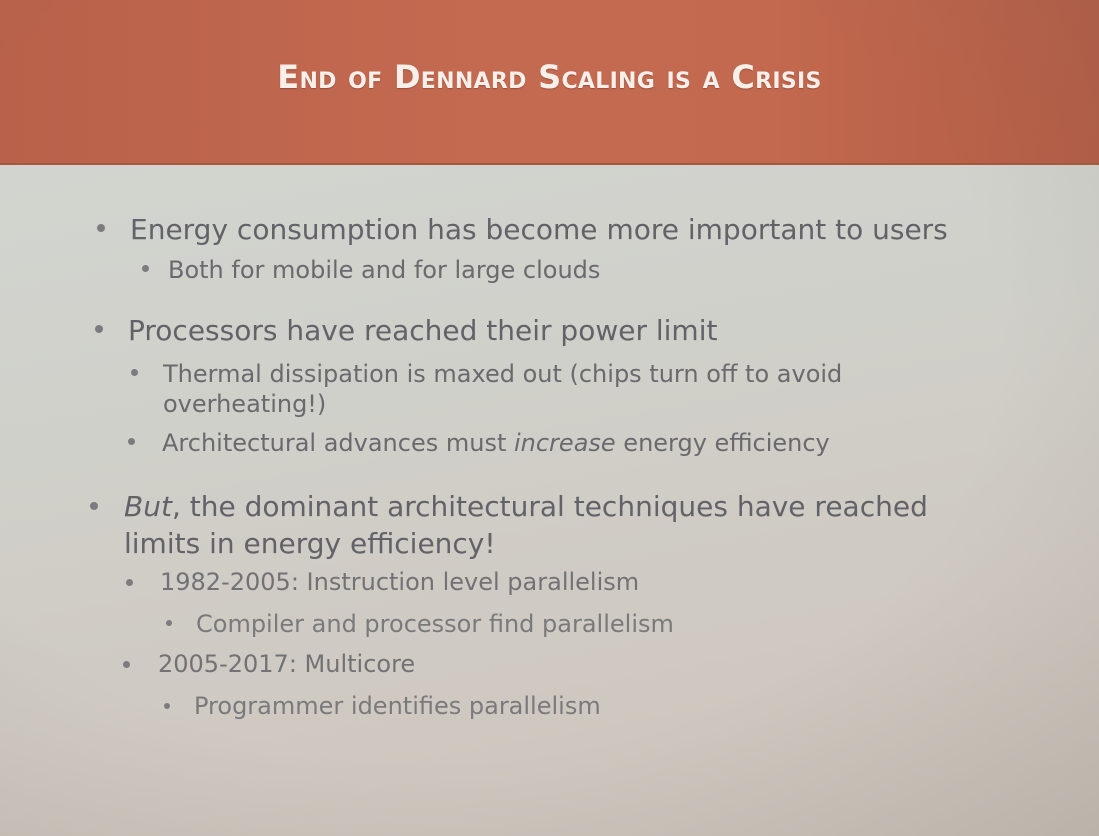 This screenshot has height=836, width=1099. Describe the element at coordinates (400, 582) in the screenshot. I see `sub-bullet-ilp: 1982-2005: Instruction level parallelism` at that location.